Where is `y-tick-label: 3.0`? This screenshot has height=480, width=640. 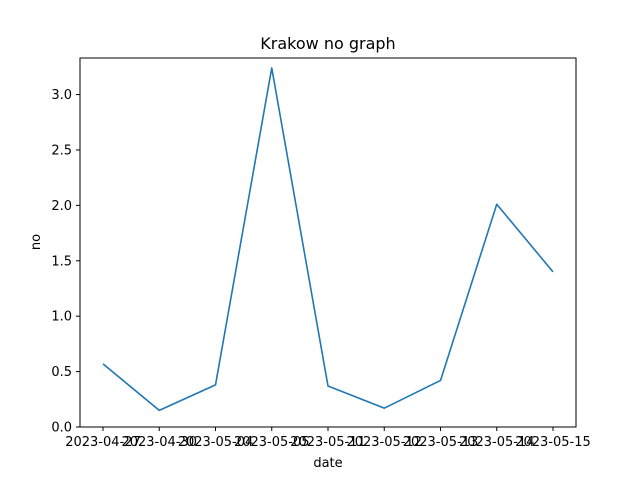 y-tick-label: 3.0 is located at coordinates (61, 95).